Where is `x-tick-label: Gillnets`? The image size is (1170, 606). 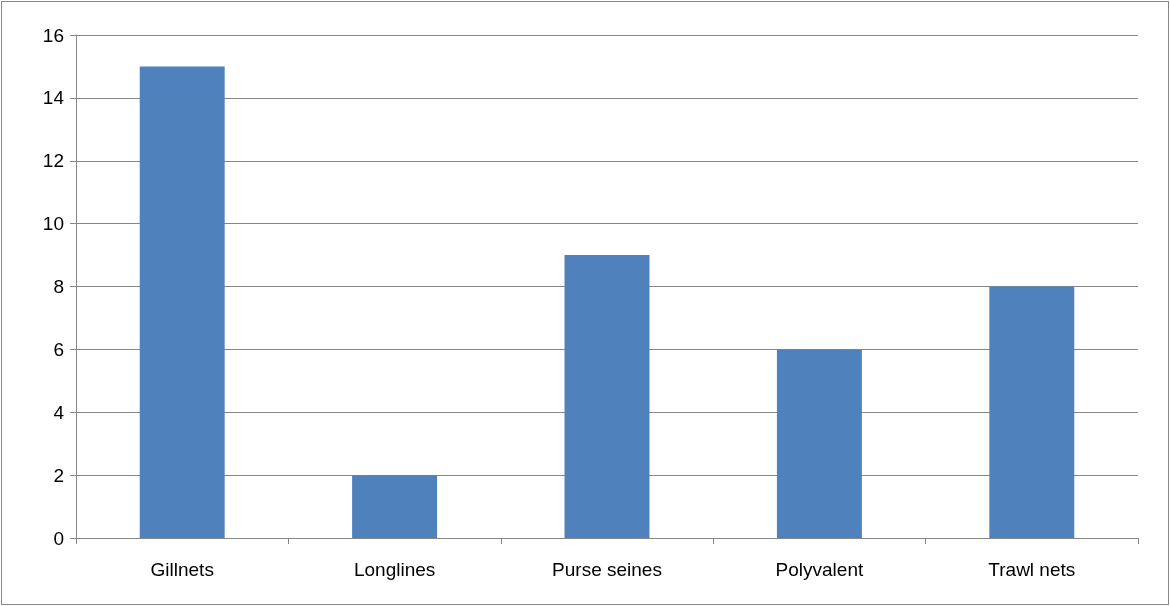 x-tick-label: Gillnets is located at coordinates (182, 569).